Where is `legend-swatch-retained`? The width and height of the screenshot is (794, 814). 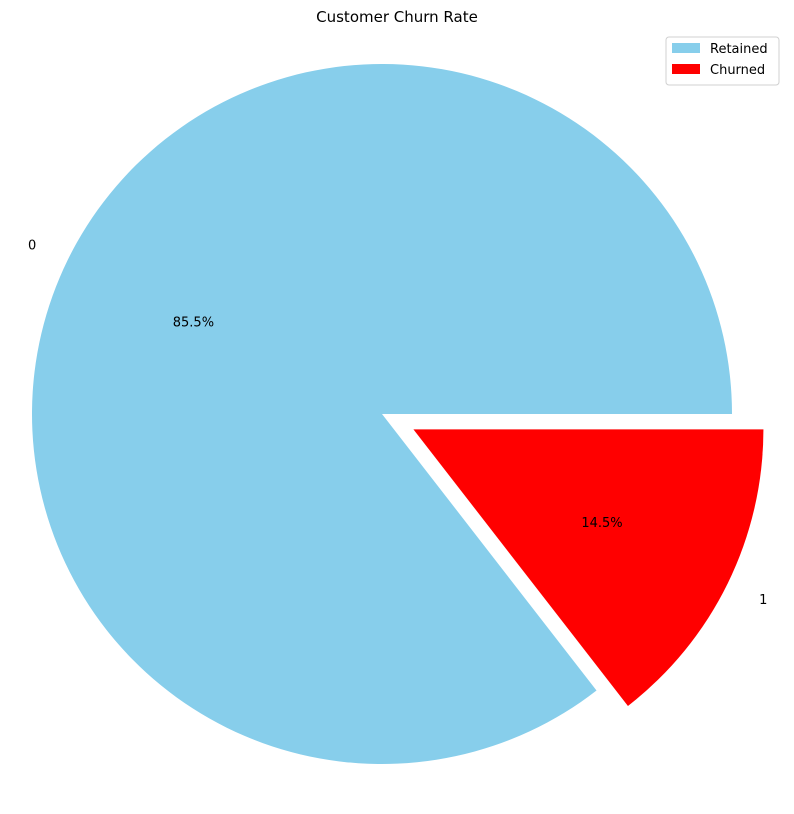
legend-swatch-retained is located at coordinates (686, 48).